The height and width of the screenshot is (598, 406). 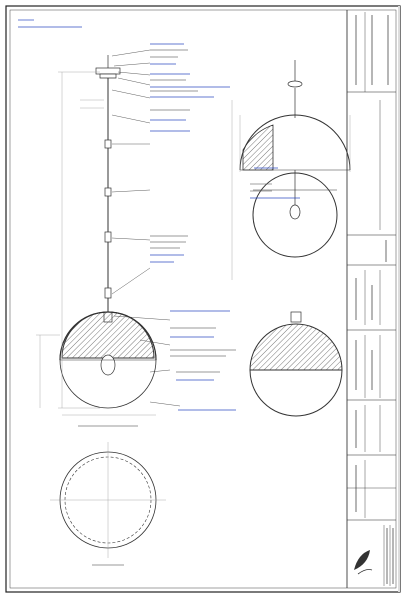 I want to click on upper-right-dimensions, so click(x=291, y=190).